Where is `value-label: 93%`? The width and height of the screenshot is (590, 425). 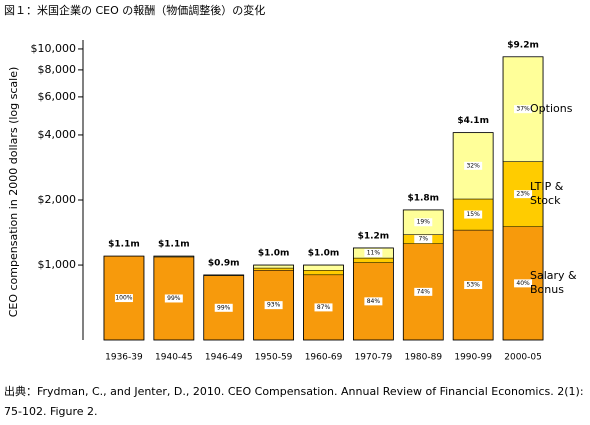 value-label: 93% is located at coordinates (274, 305).